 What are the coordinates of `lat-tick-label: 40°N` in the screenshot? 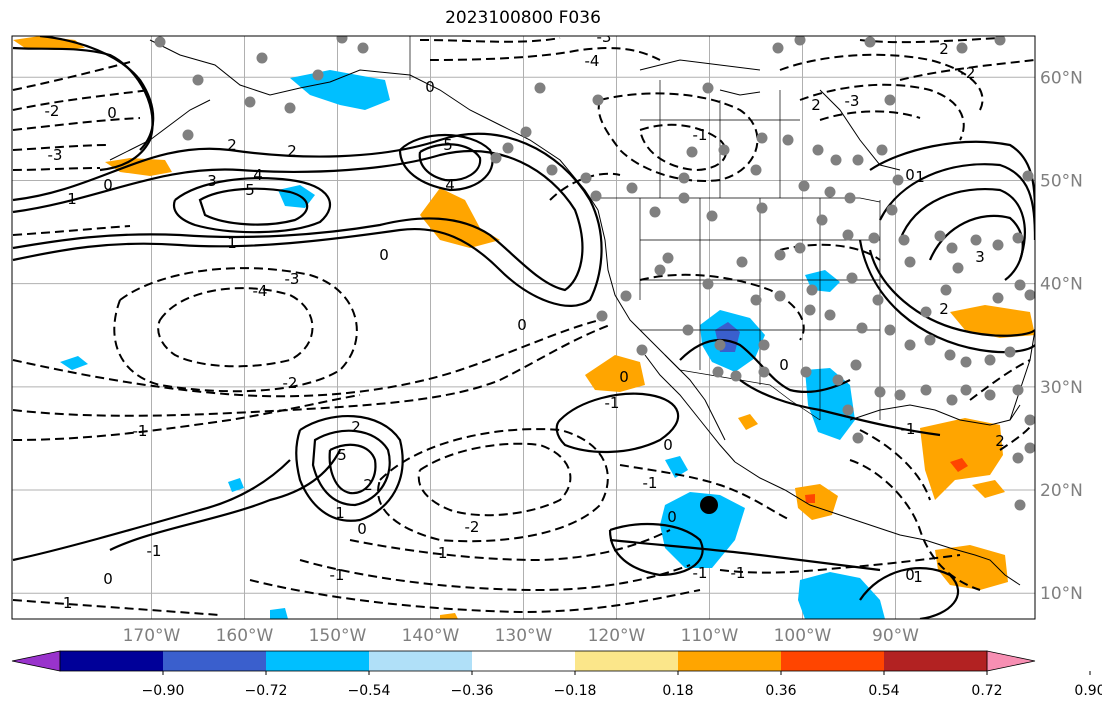 It's located at (1061, 285).